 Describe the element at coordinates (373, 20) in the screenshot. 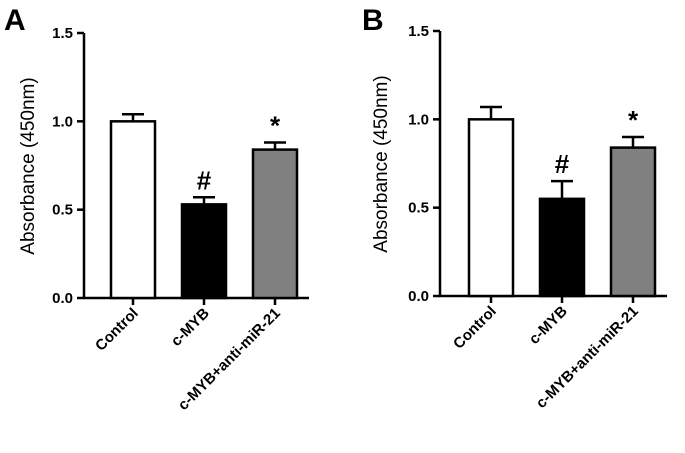

I see `panel-letter-b: B` at that location.